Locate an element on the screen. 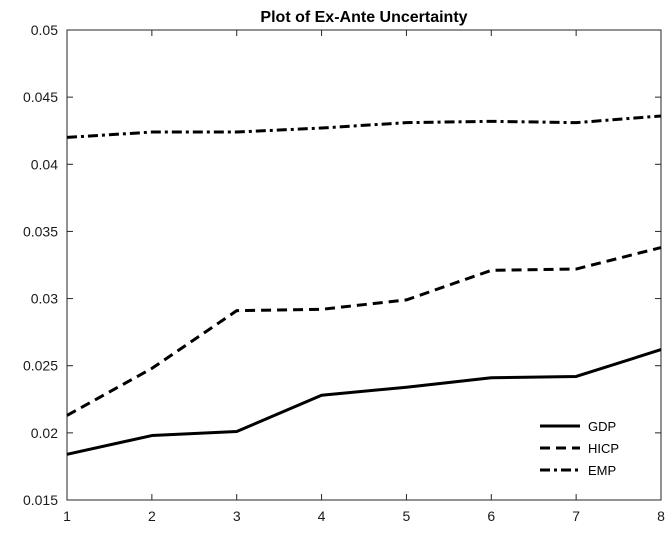  legend: GDP HICP EMP is located at coordinates (579, 448).